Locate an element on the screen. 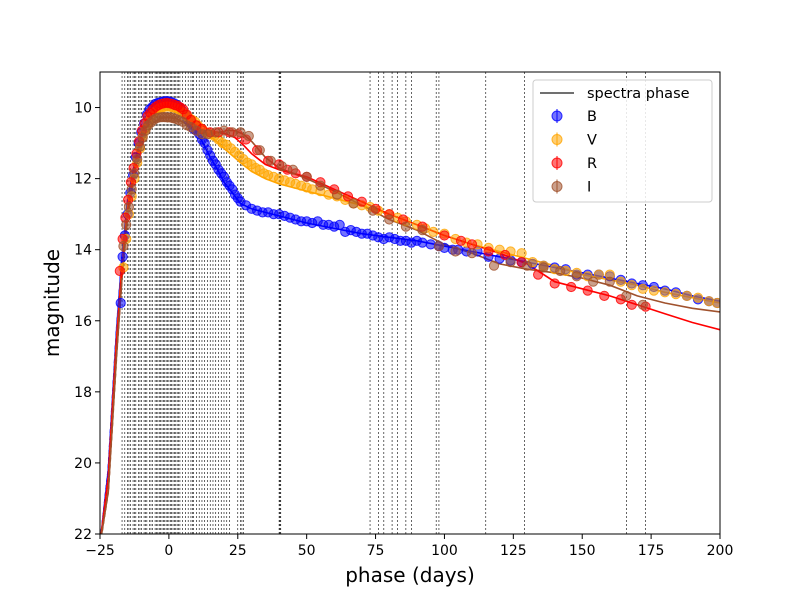  x-tick-label-6: 125 is located at coordinates (513, 551).